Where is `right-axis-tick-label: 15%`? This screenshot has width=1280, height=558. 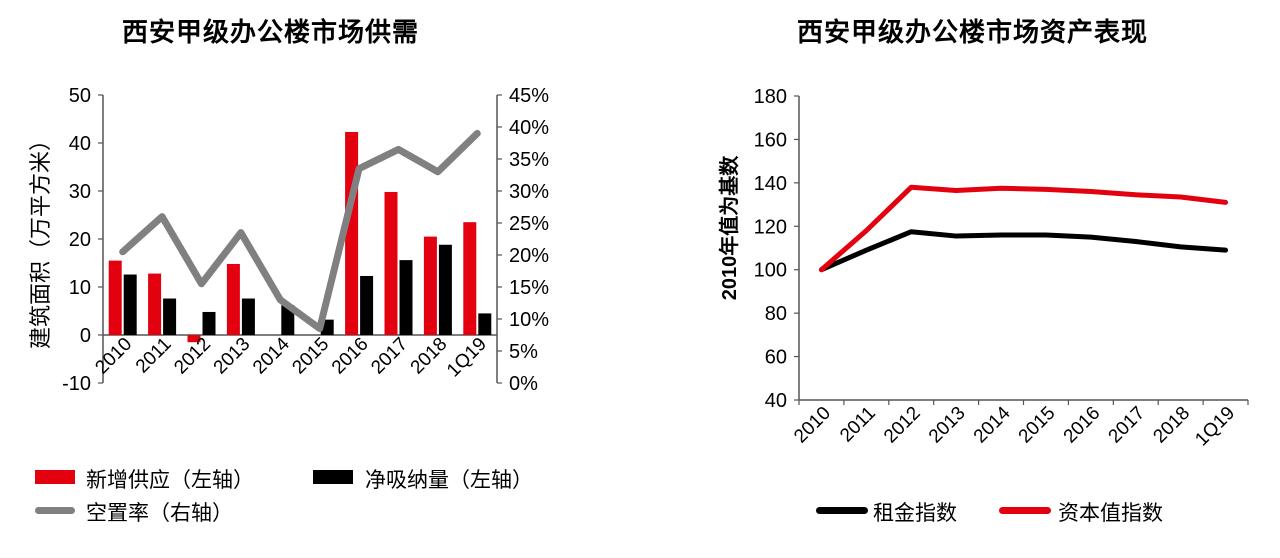
right-axis-tick-label: 15% is located at coordinates (529, 288).